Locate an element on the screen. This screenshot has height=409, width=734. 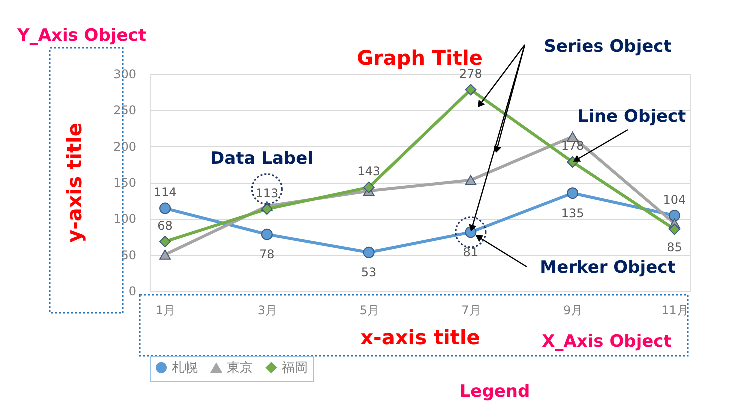
data-label: 85 is located at coordinates (674, 247).